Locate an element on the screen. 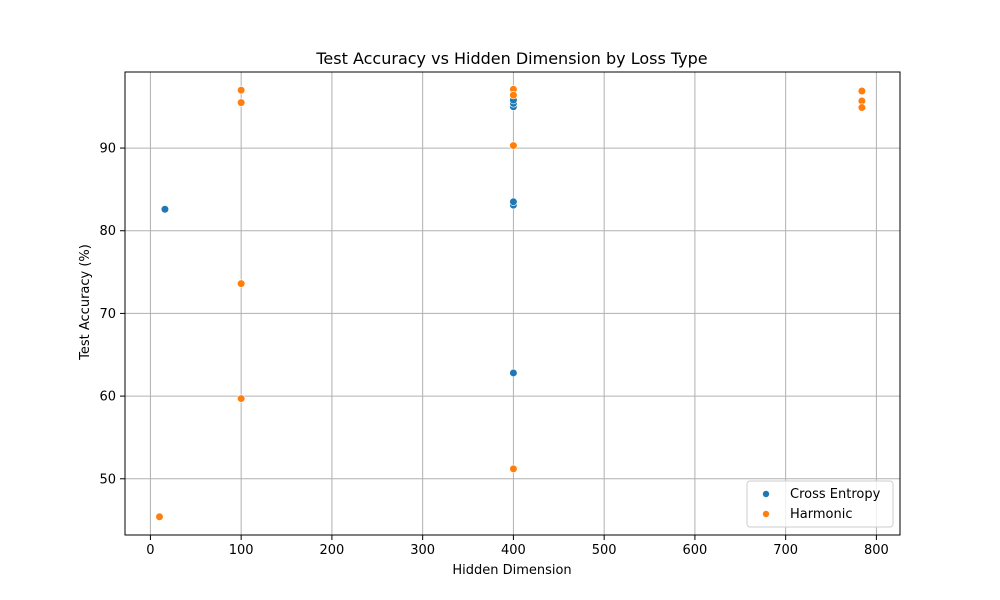 This screenshot has width=1000, height=600. legend-label-cross-entropy: Cross Entropy is located at coordinates (835, 494).